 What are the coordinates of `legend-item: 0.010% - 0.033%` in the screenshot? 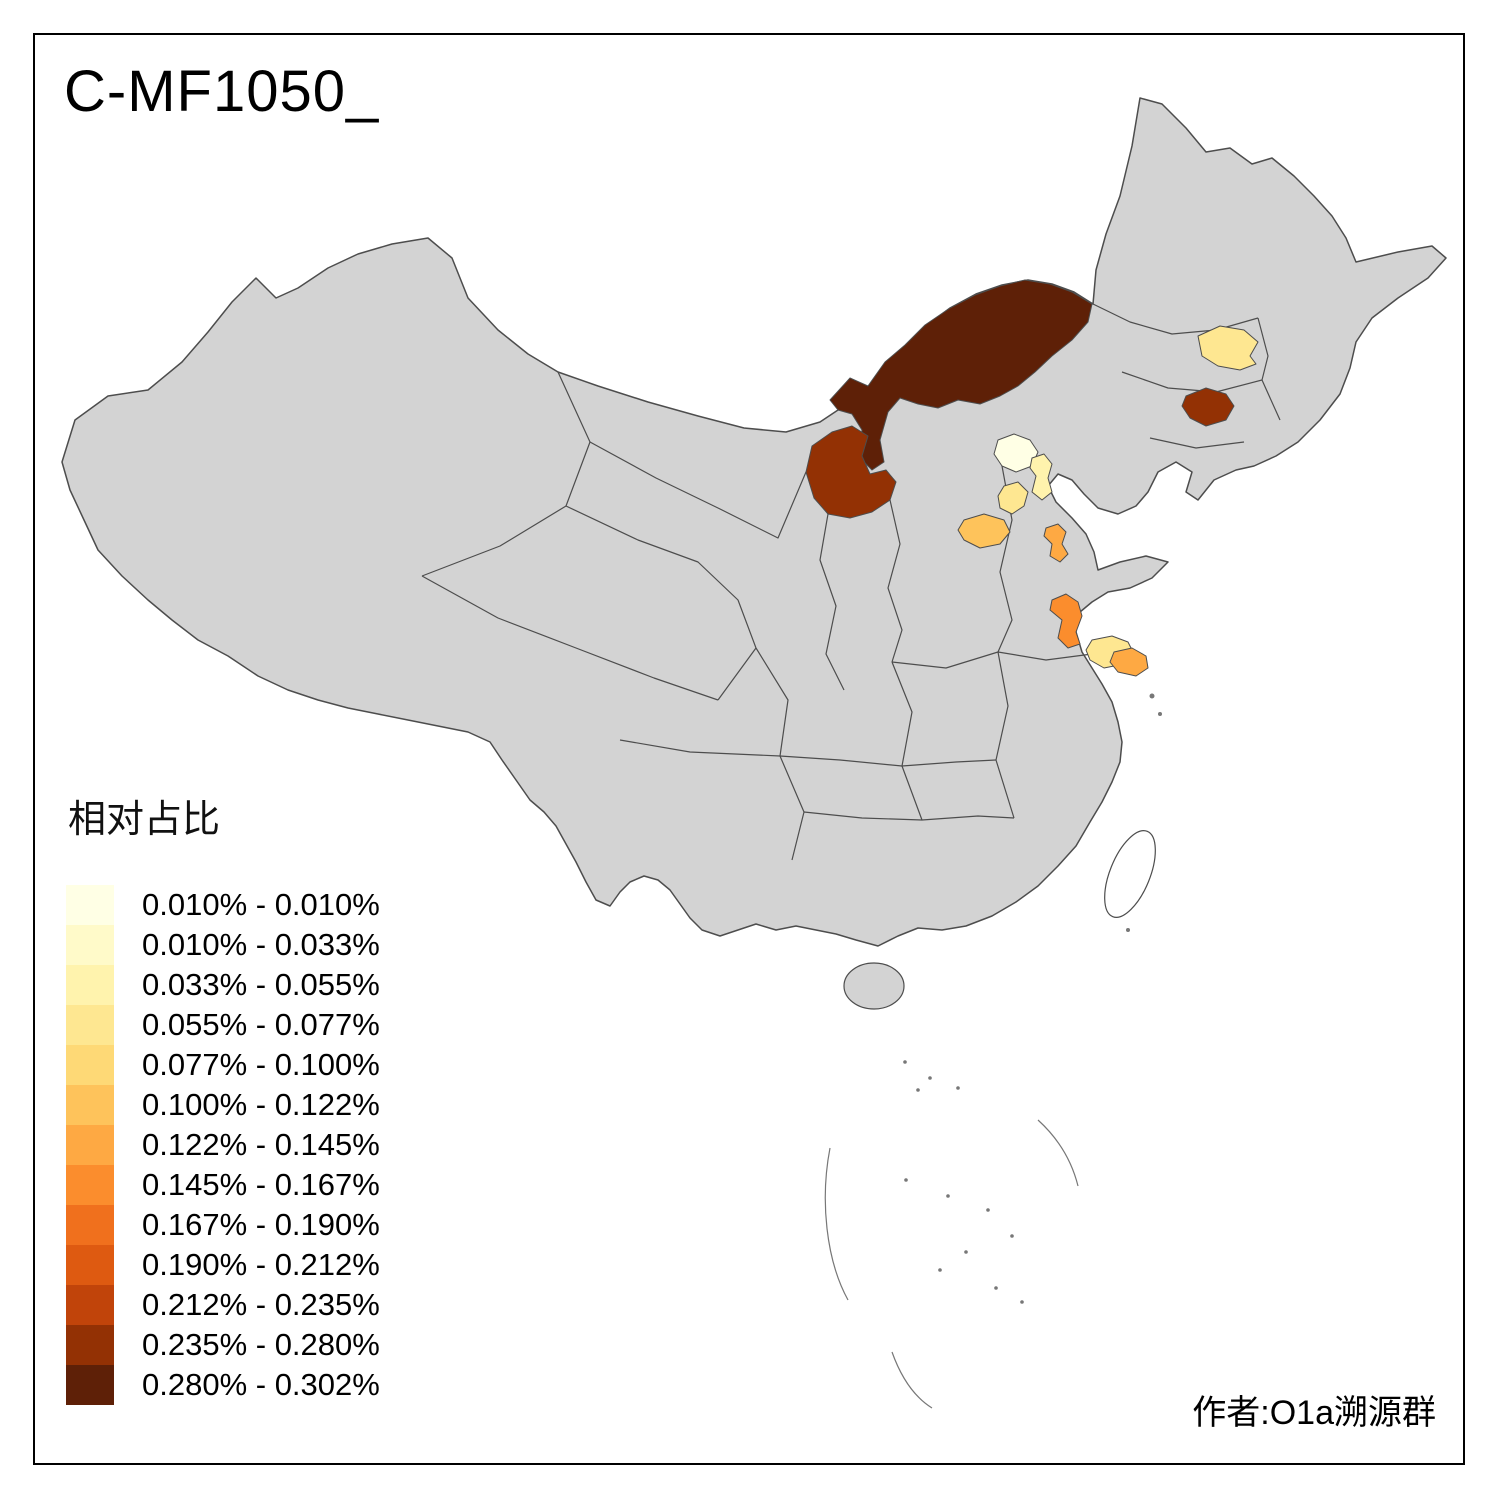 It's located at (223, 945).